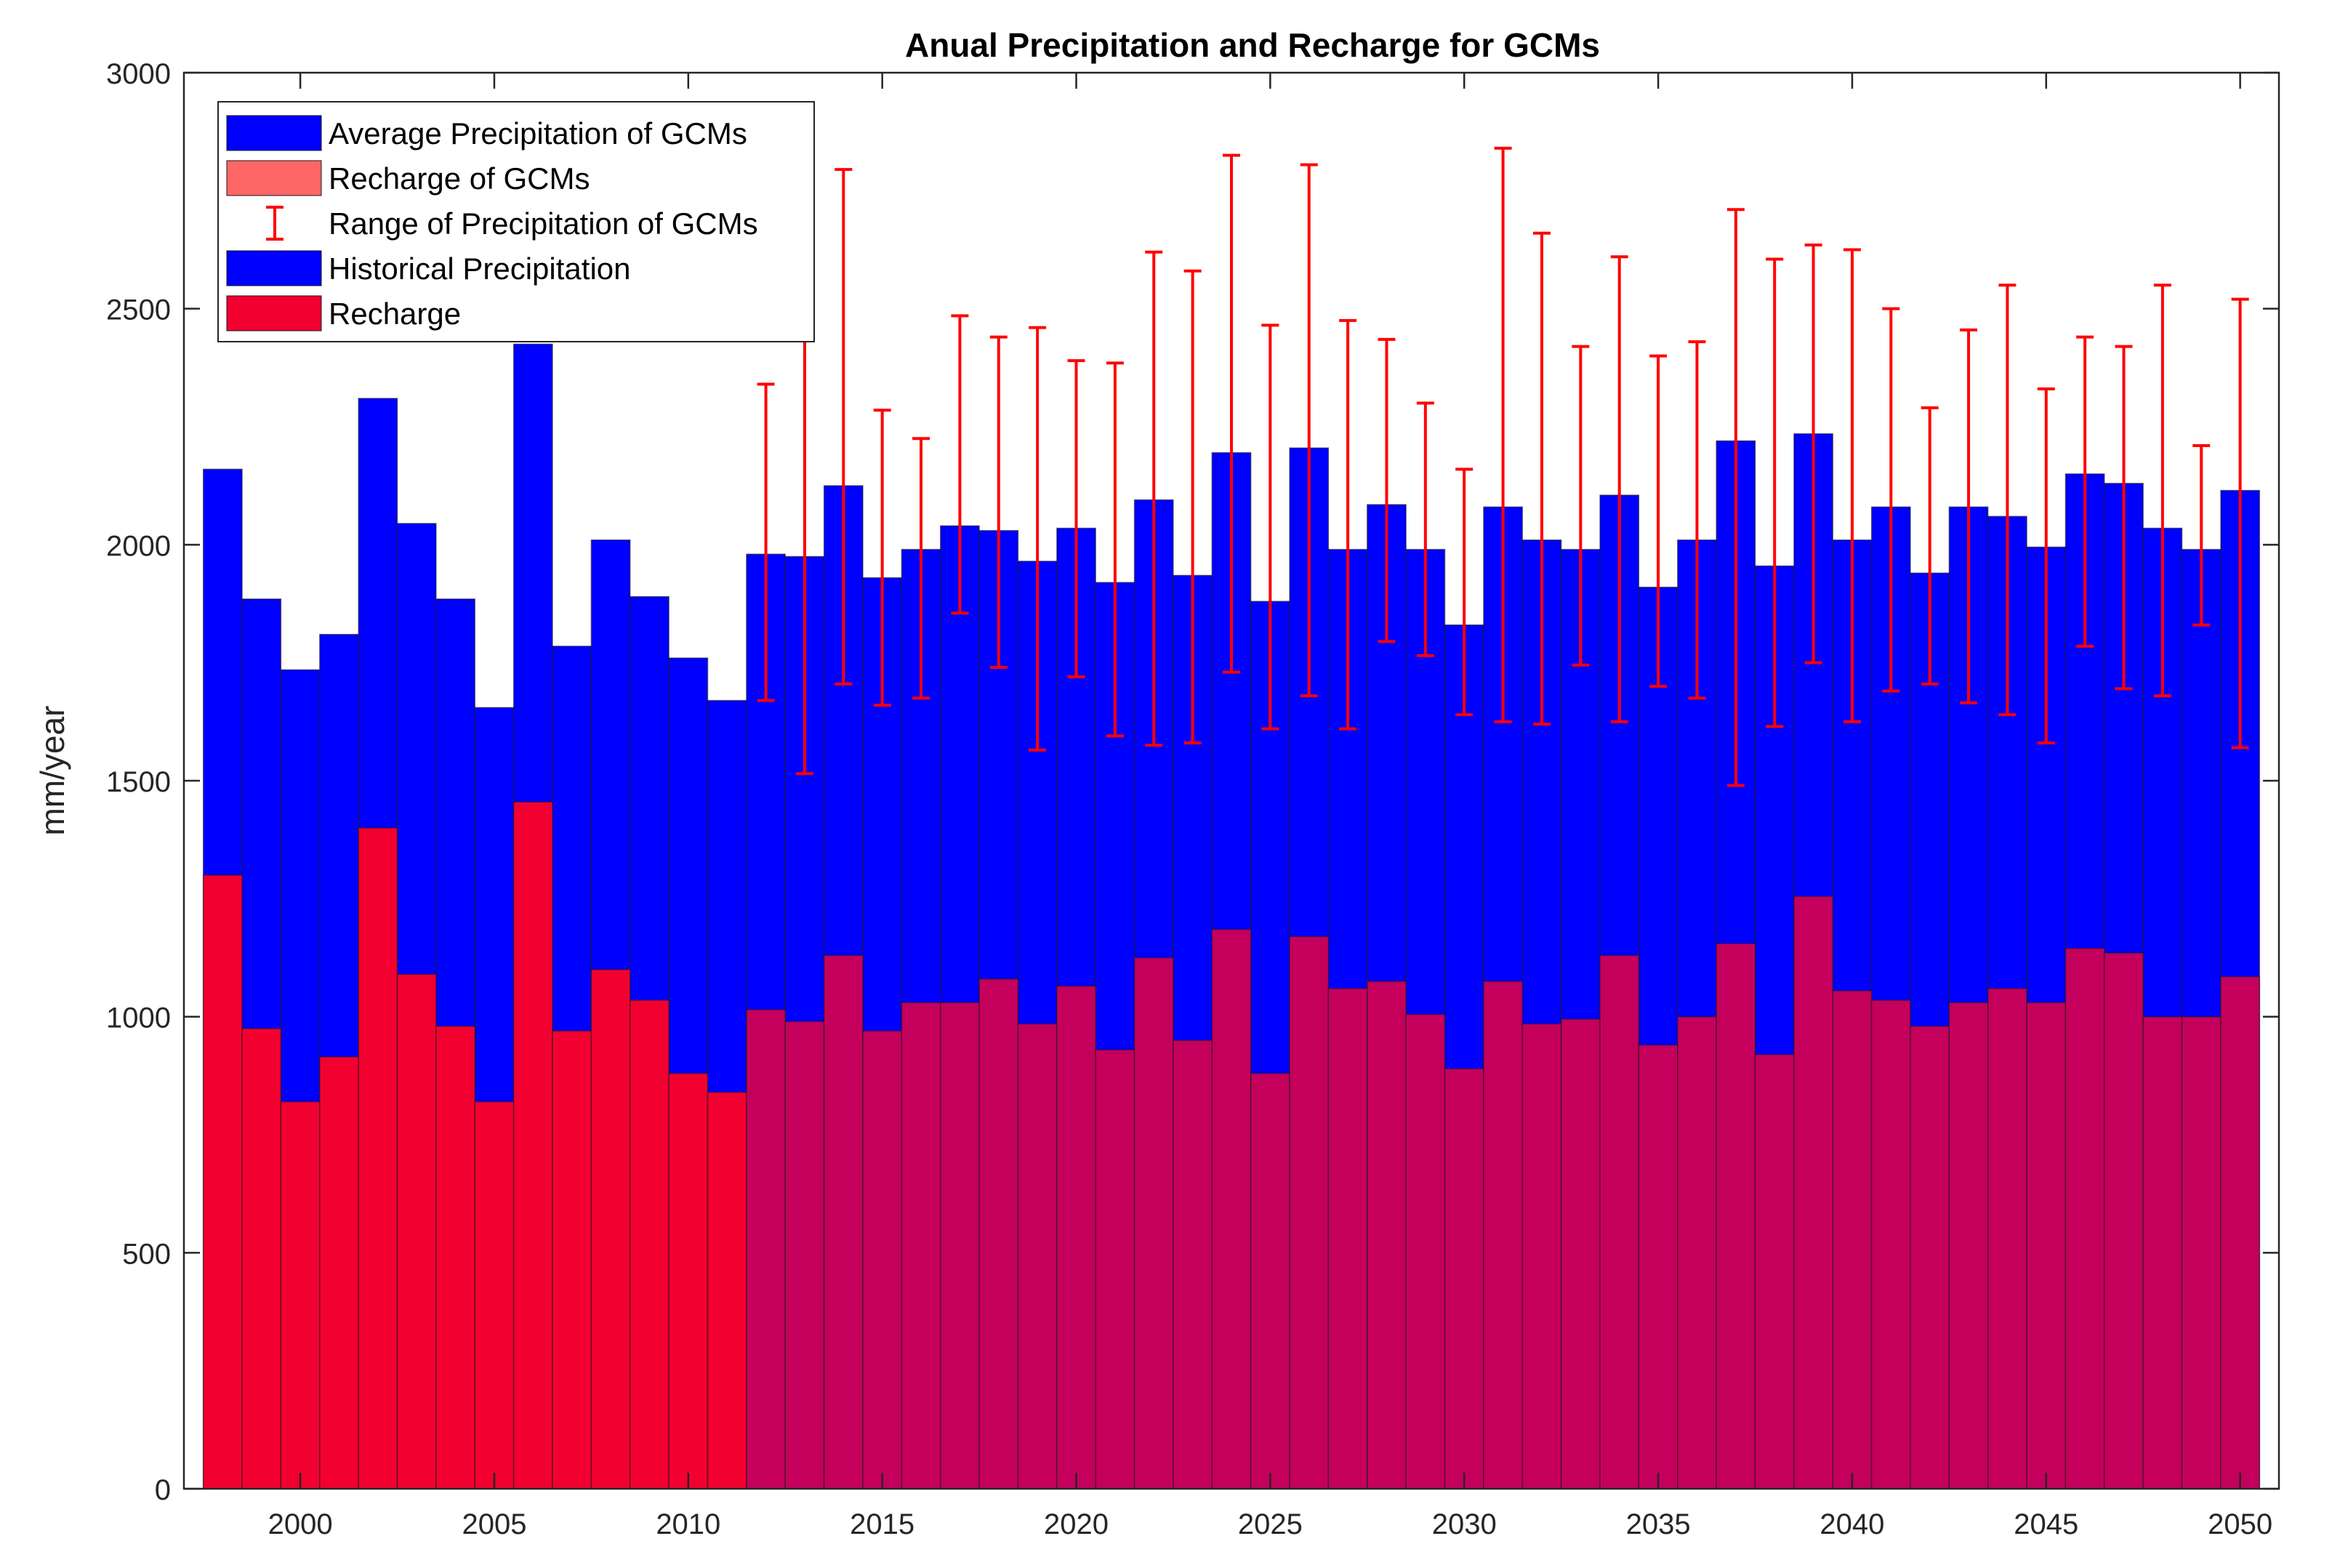  Describe the element at coordinates (480, 269) in the screenshot. I see `legend-label: Historical Precipitation` at that location.